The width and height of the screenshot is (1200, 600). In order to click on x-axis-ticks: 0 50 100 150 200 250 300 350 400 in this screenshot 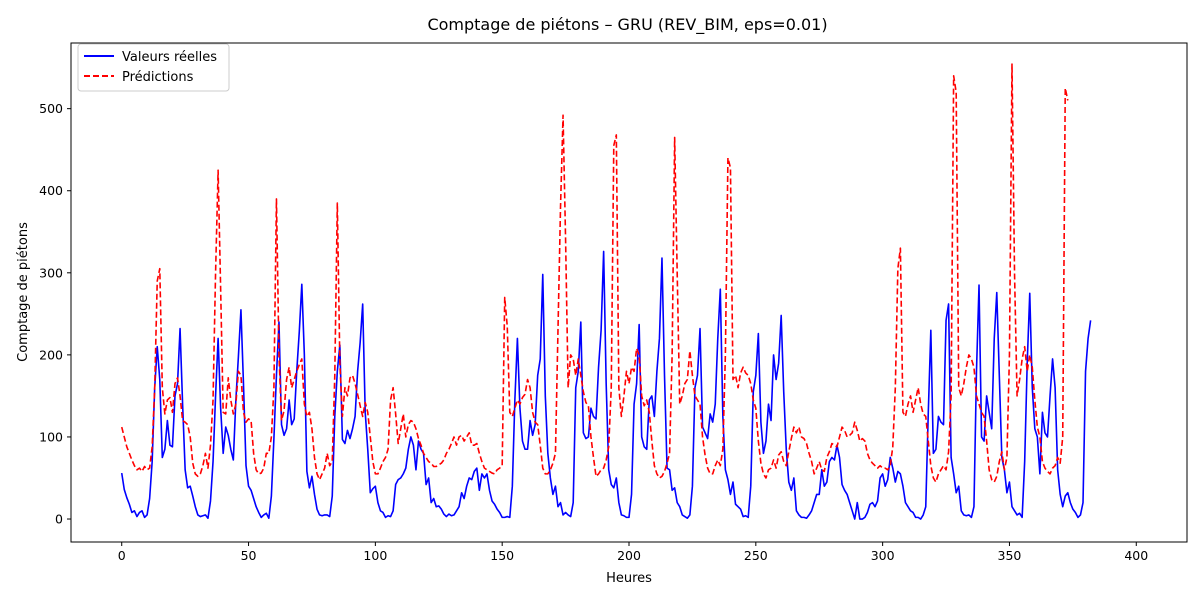, I will do `click(633, 552)`.